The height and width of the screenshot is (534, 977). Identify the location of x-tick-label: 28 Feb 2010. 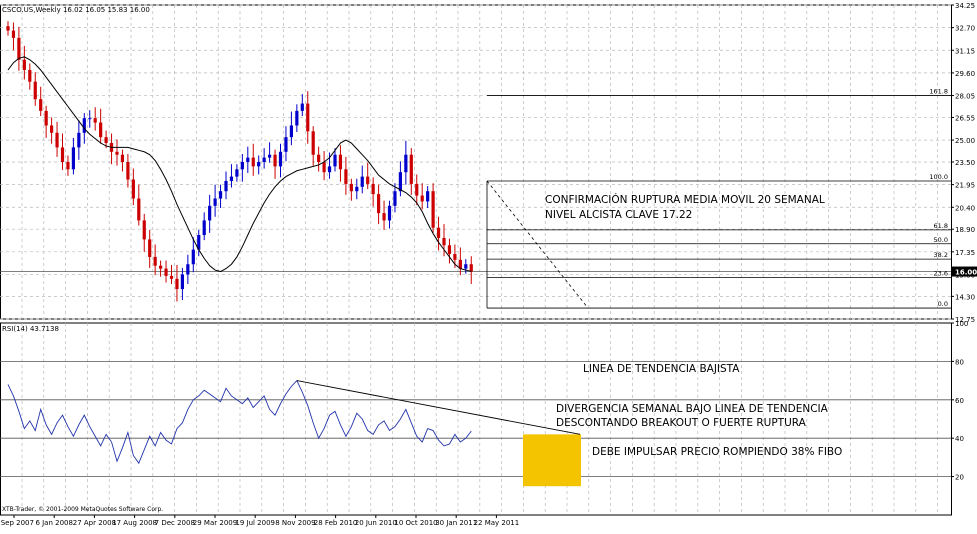
(336, 523).